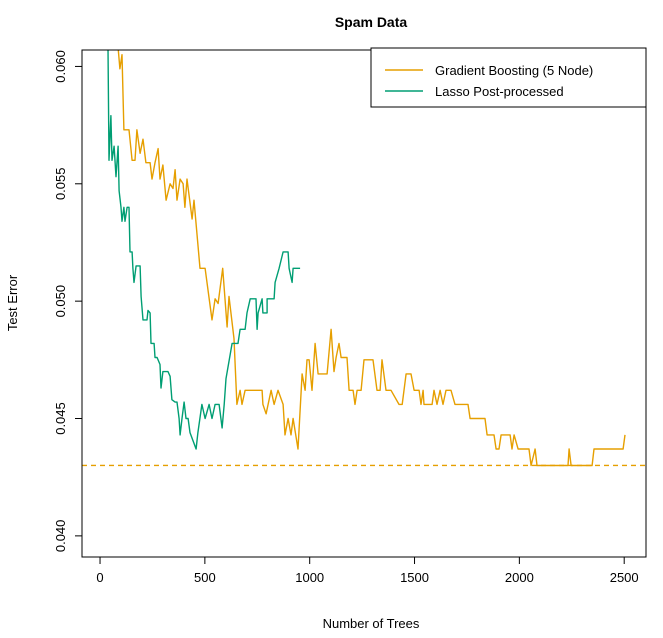  Describe the element at coordinates (60, 536) in the screenshot. I see `y-tick-label: 0.040` at that location.